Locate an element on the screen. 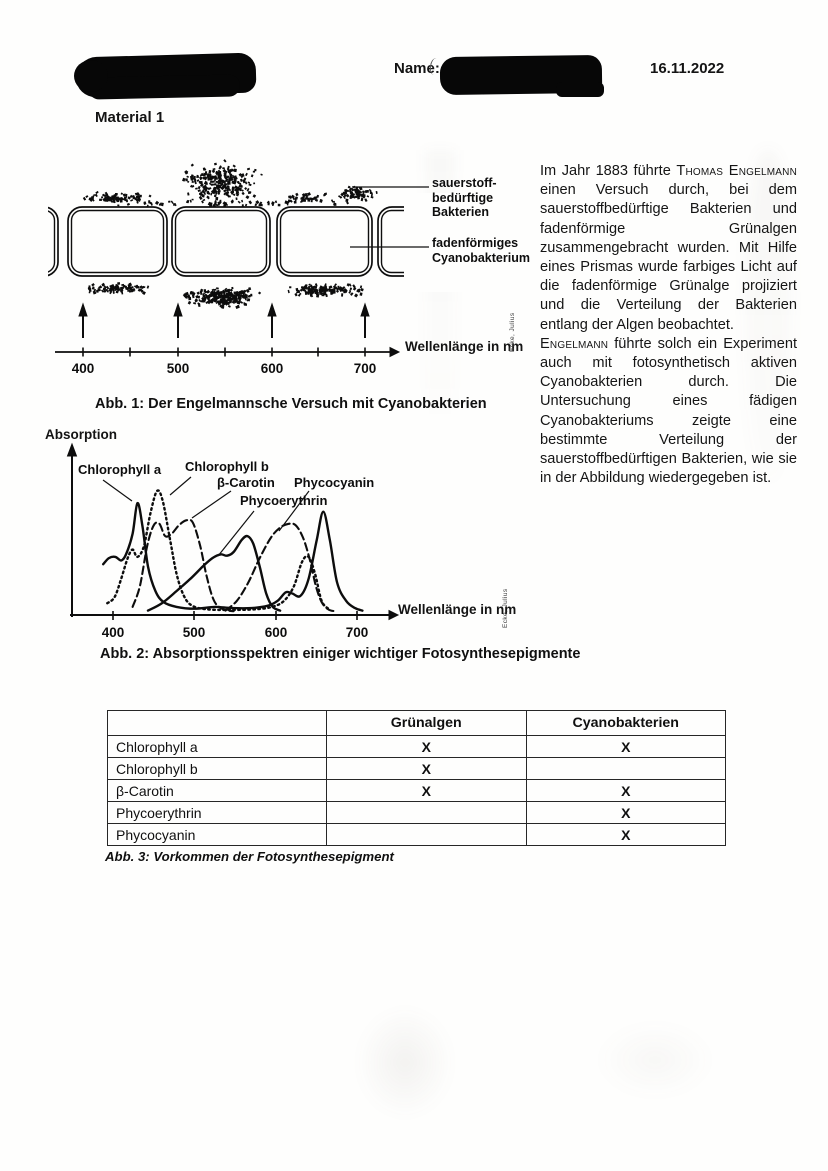 The height and width of the screenshot is (1171, 828). fig2-xlabel: Wellenlänge in nm is located at coordinates (457, 609).